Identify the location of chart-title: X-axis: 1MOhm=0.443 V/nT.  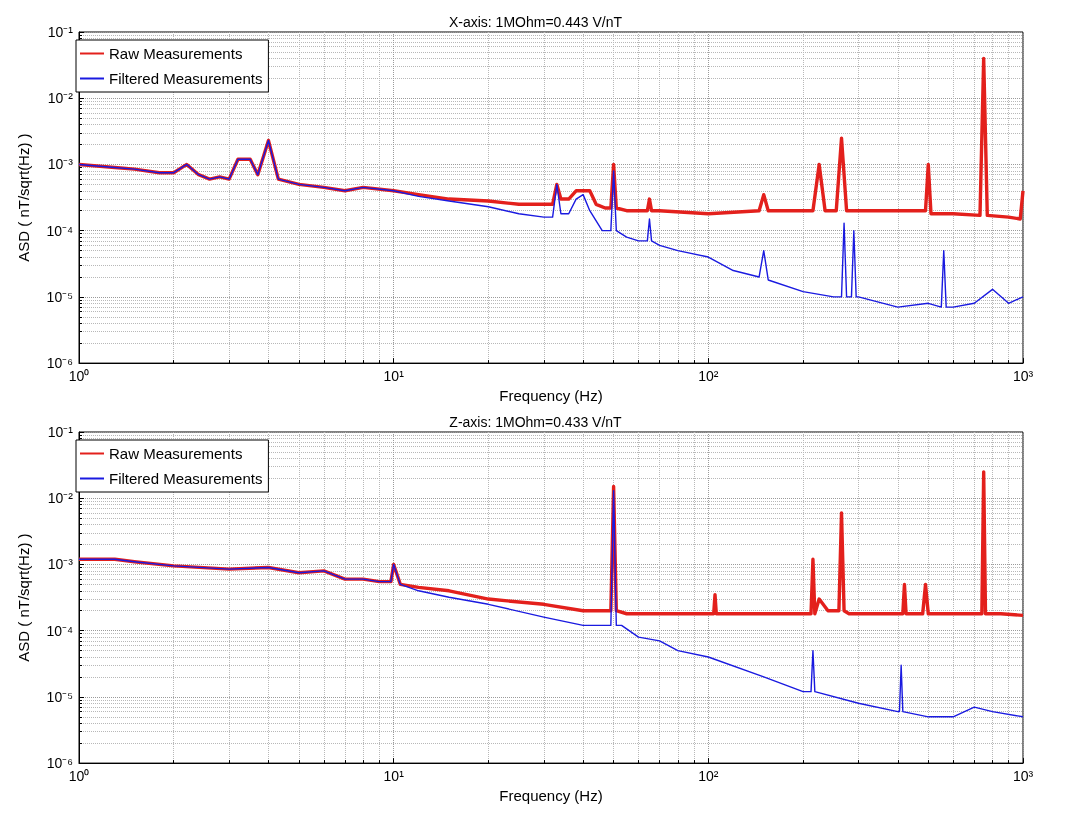
(535, 22).